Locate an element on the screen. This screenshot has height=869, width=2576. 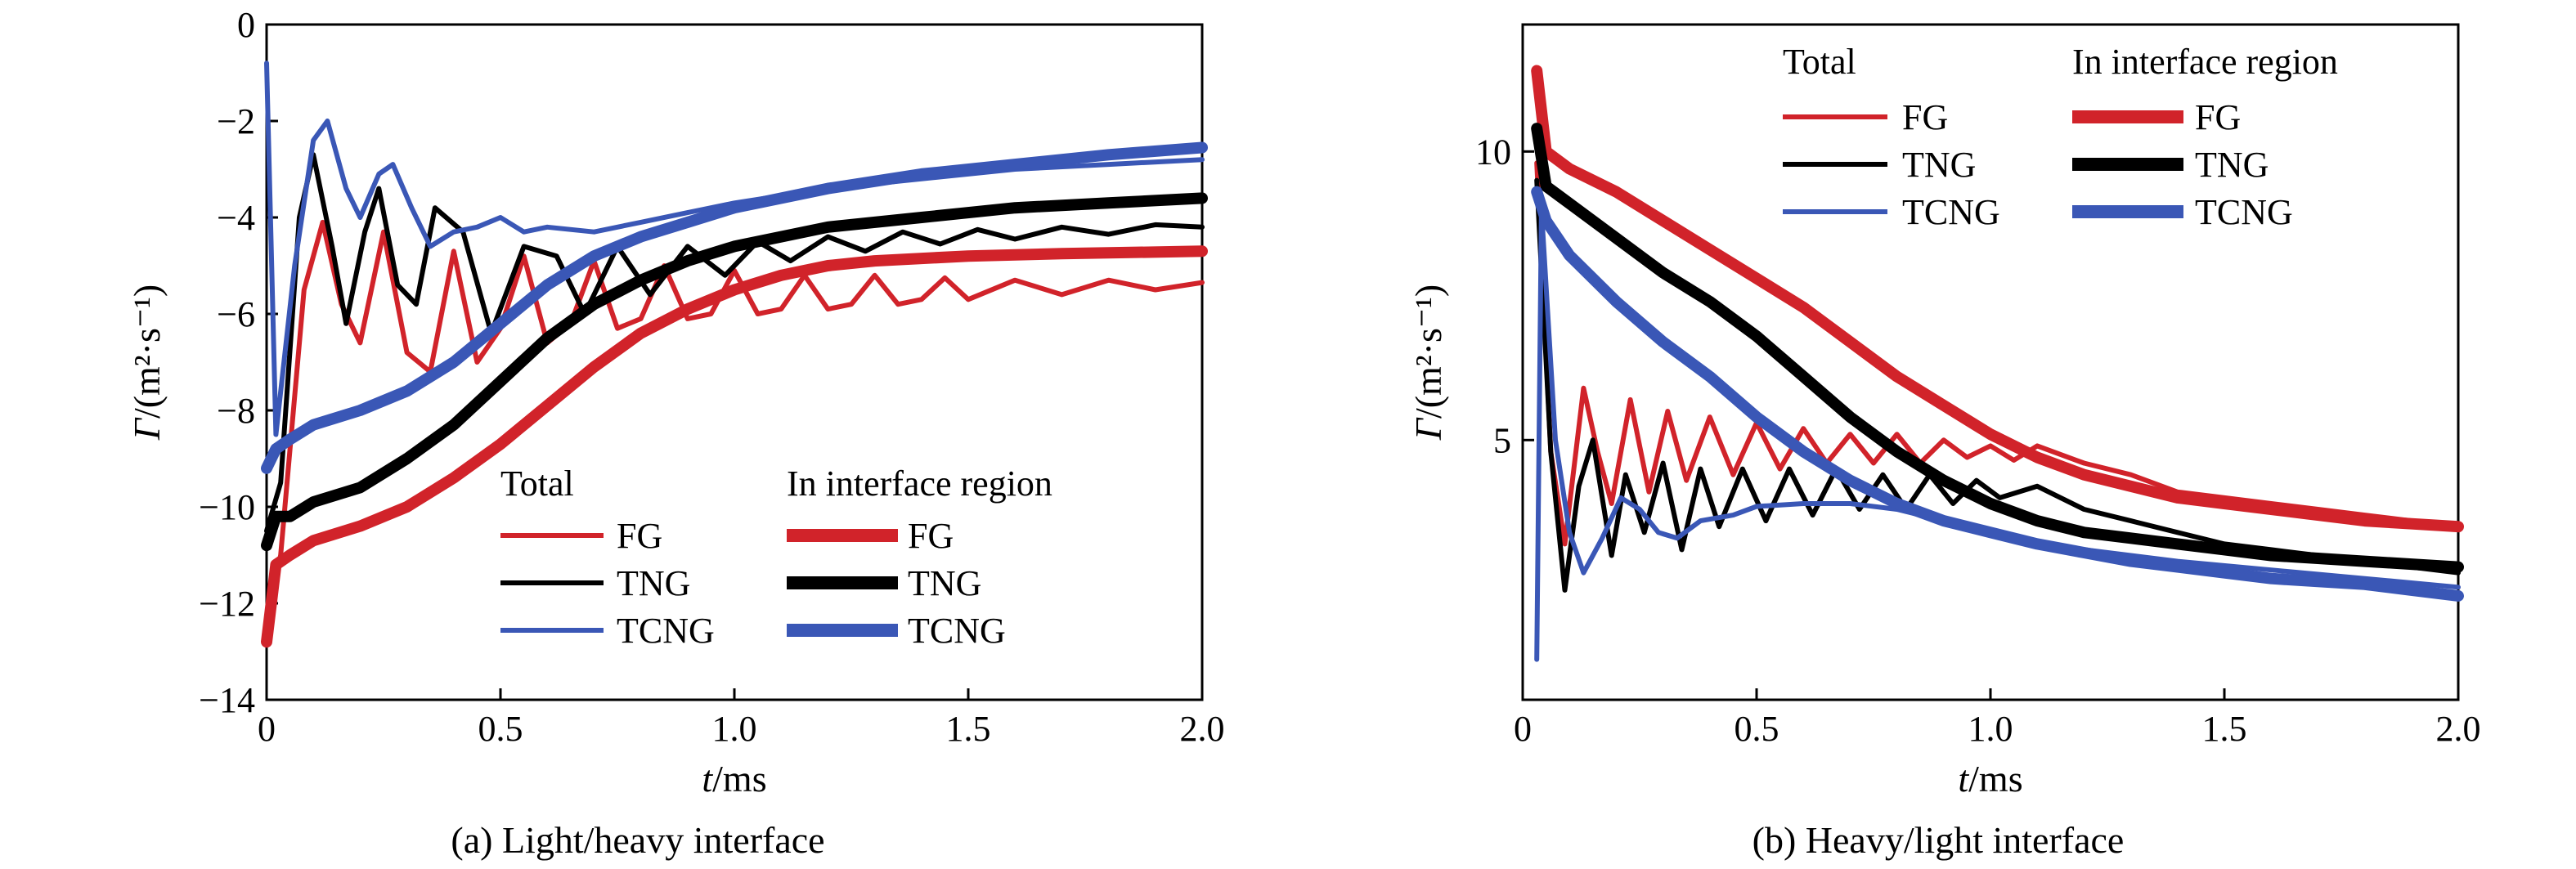
panel-a-xlabel-symbol: t is located at coordinates (707, 779).